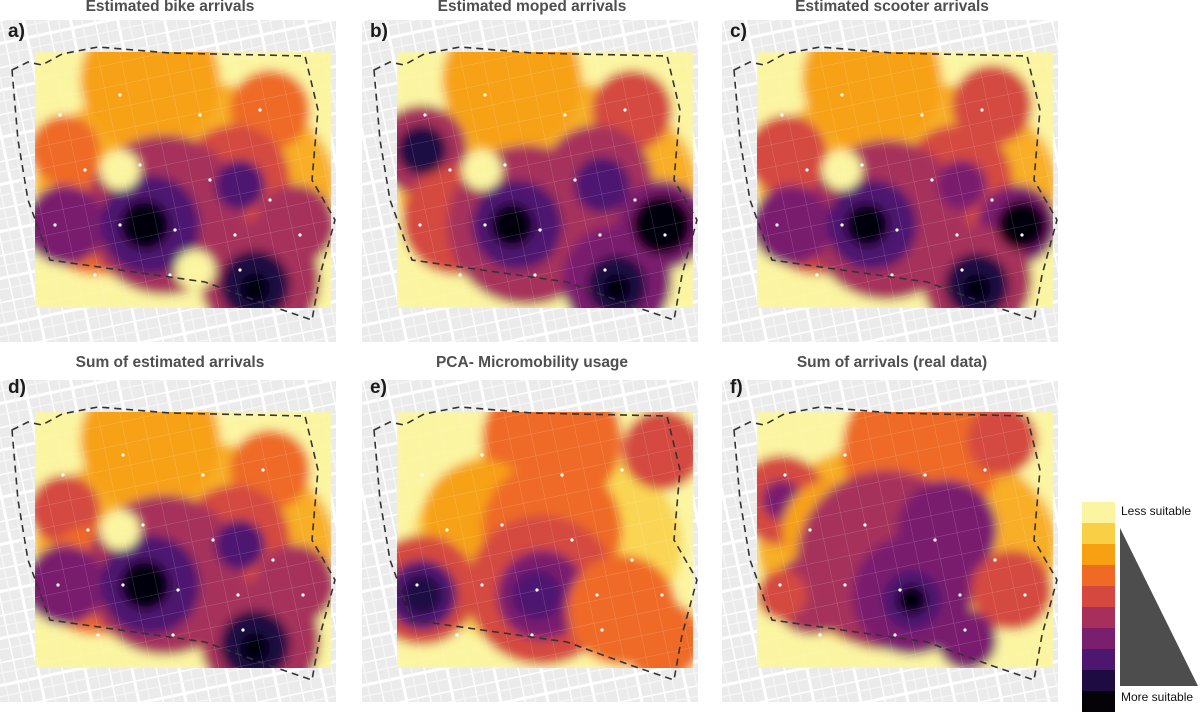 This screenshot has width=1200, height=712. I want to click on panel-title: Estimated bike arrivals, so click(170, 7).